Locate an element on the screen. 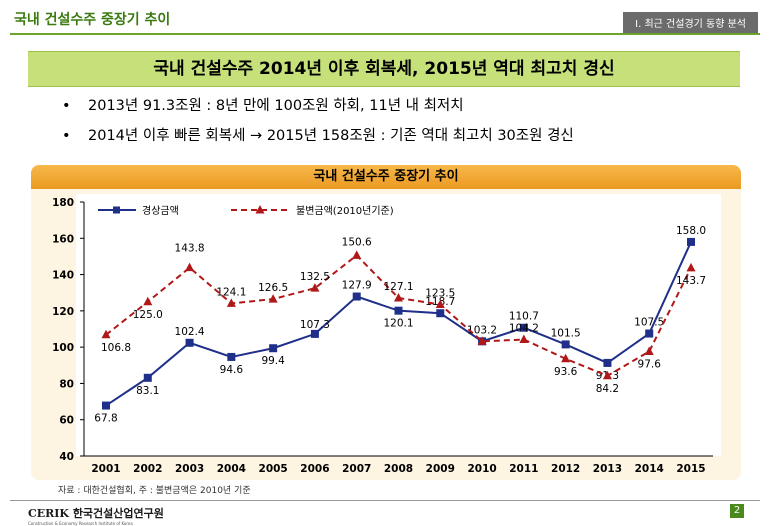 The image size is (770, 526). x-tick-label: 2002 is located at coordinates (147, 469).